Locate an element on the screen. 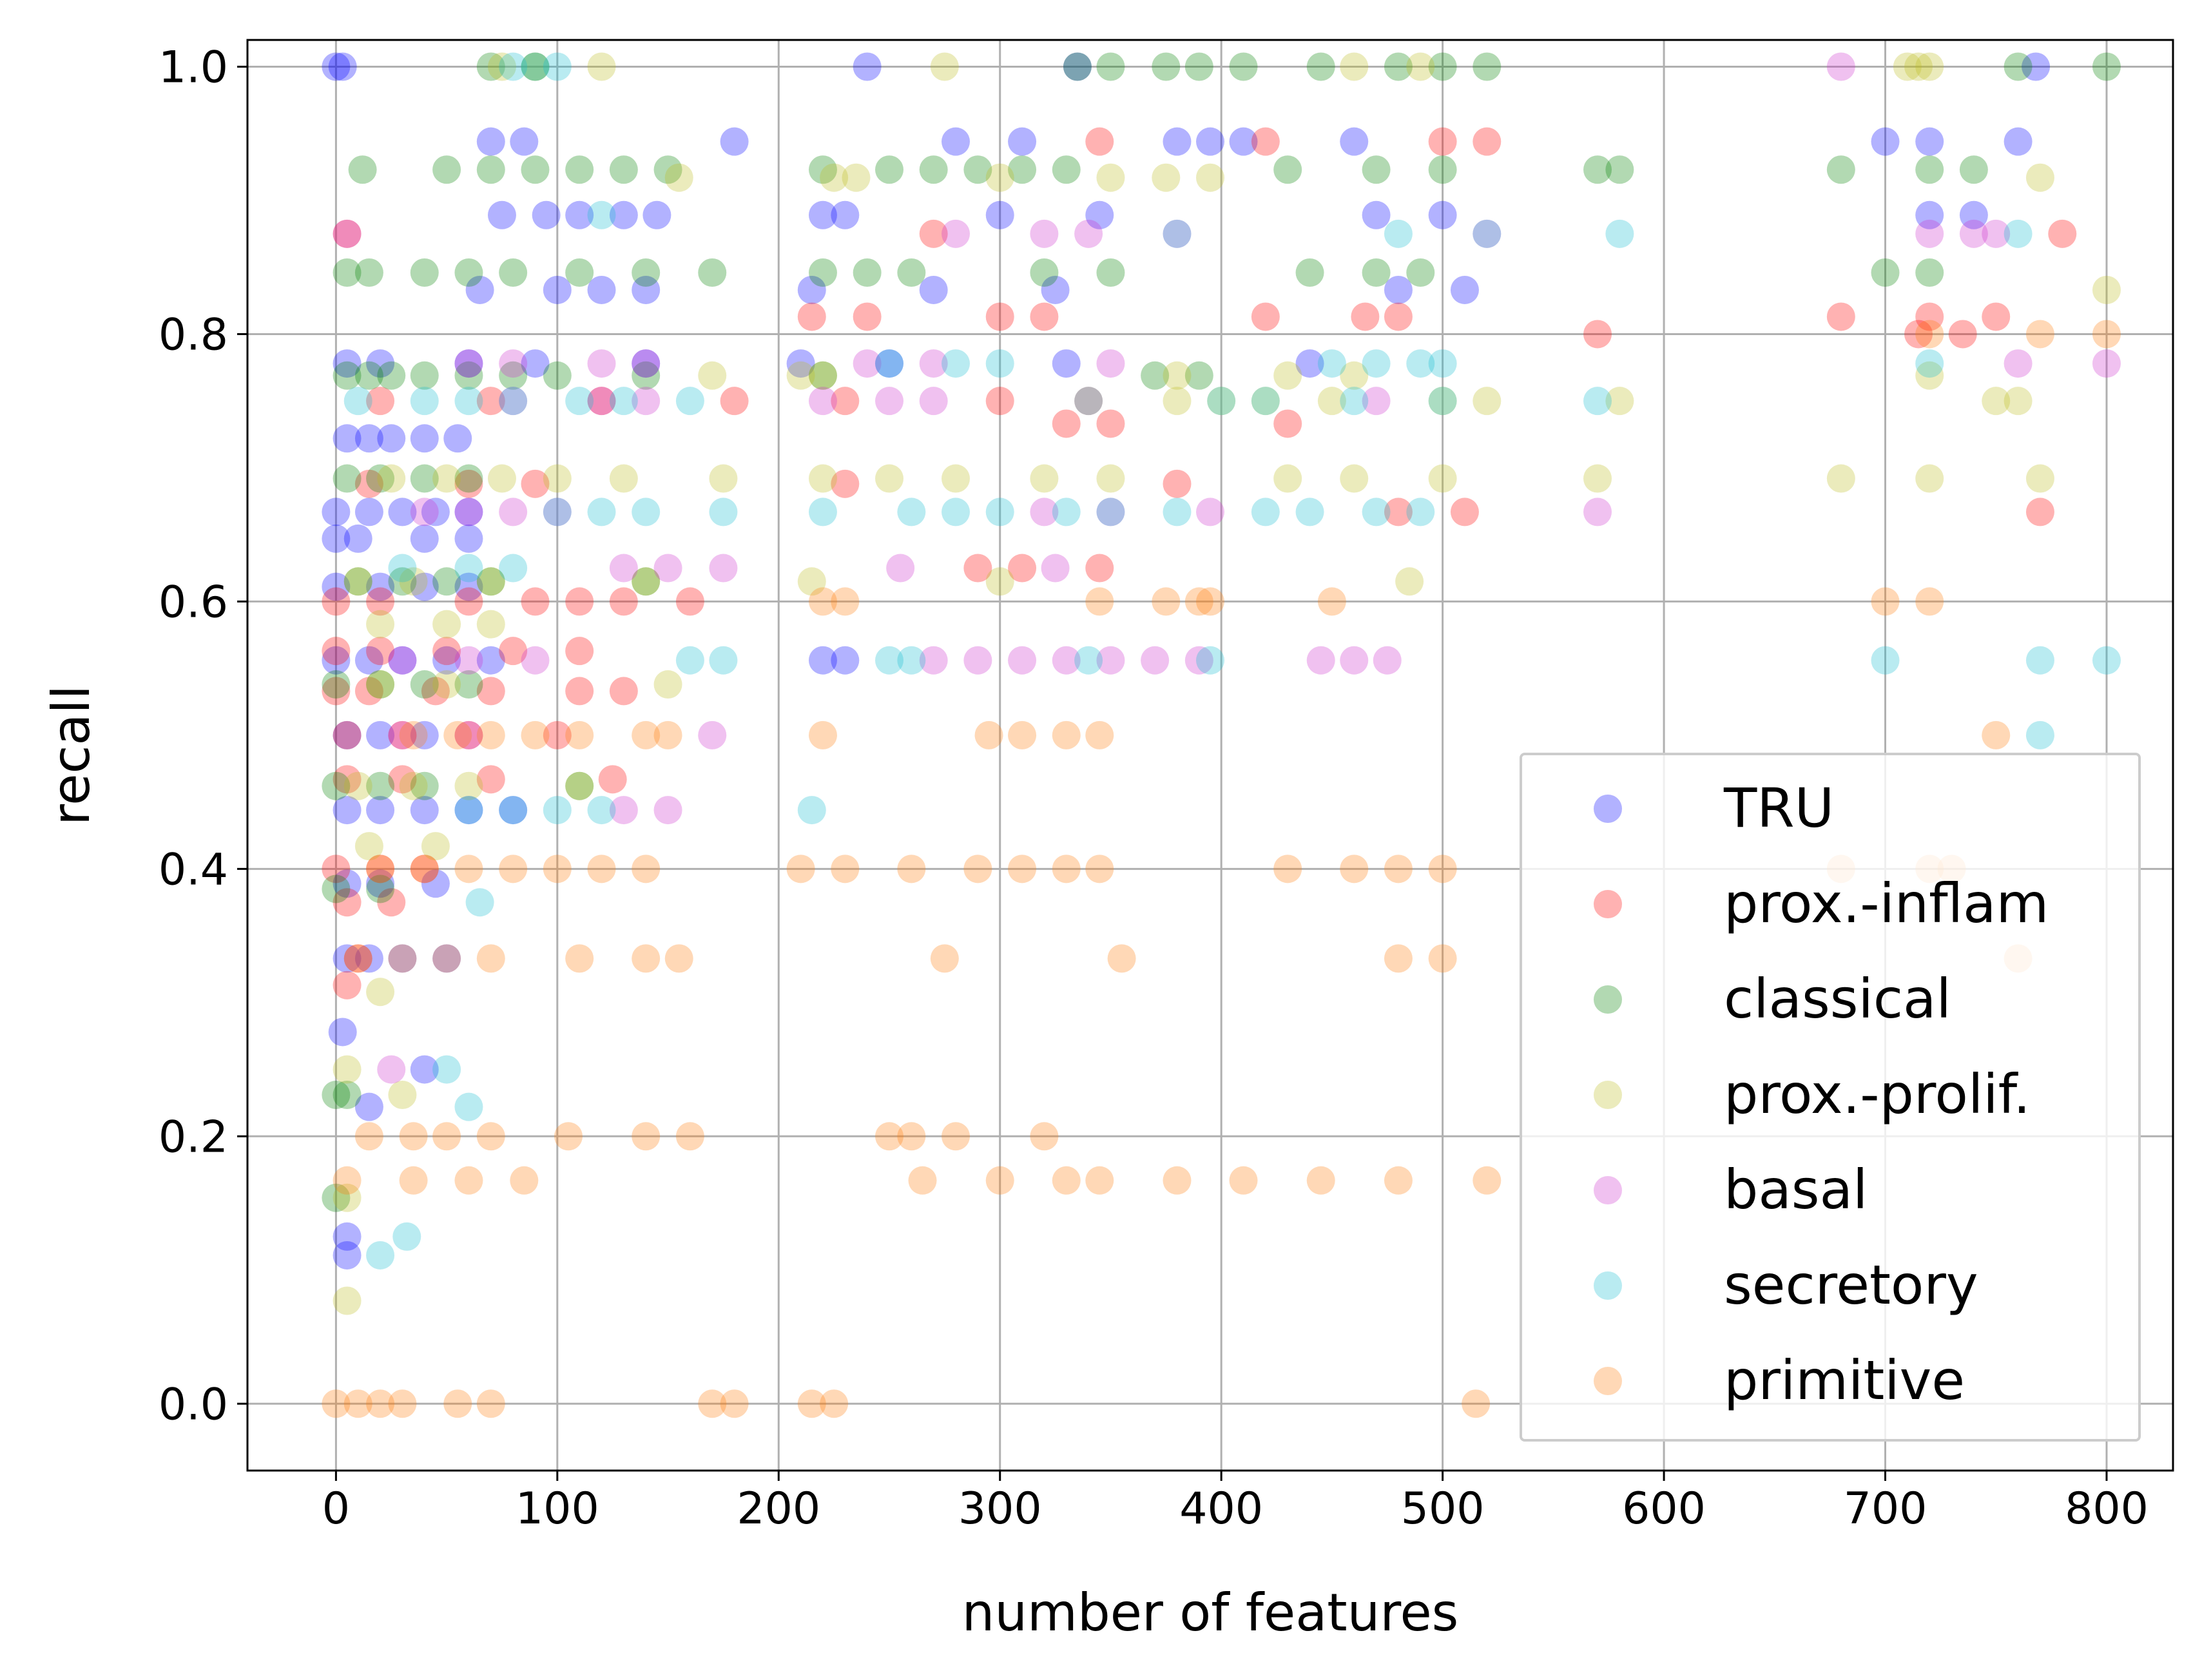 The width and height of the screenshot is (2202, 1680). legend-label: prox.-inflam is located at coordinates (1886, 904).